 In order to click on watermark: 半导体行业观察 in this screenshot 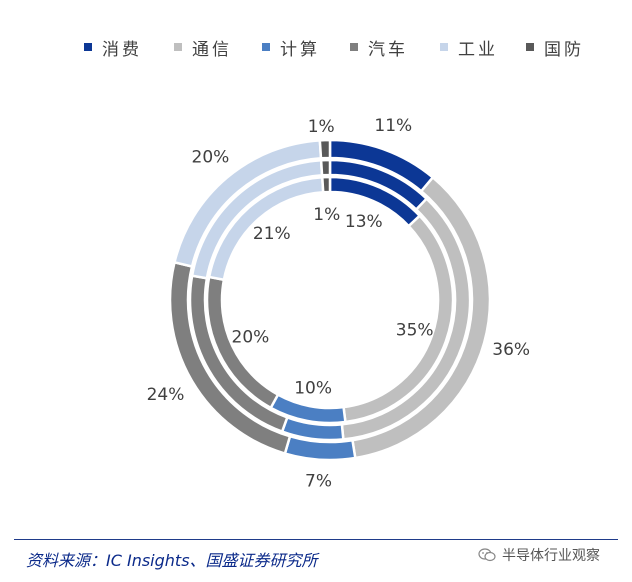, I will do `click(539, 555)`.